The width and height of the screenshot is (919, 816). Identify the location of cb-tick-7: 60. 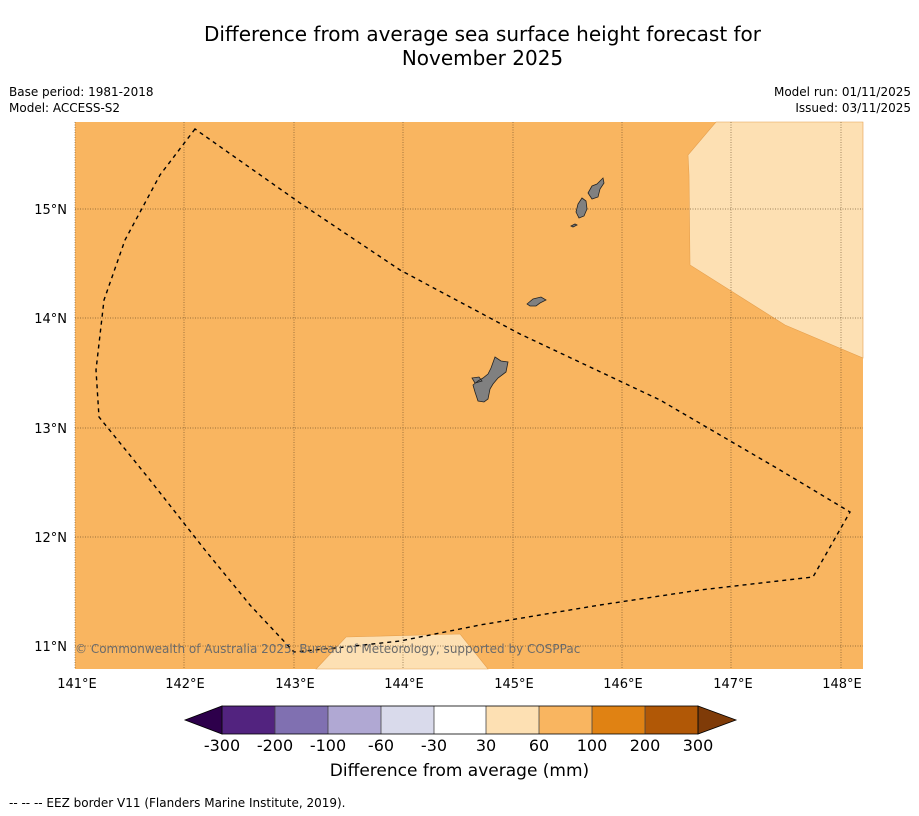
(539, 745).